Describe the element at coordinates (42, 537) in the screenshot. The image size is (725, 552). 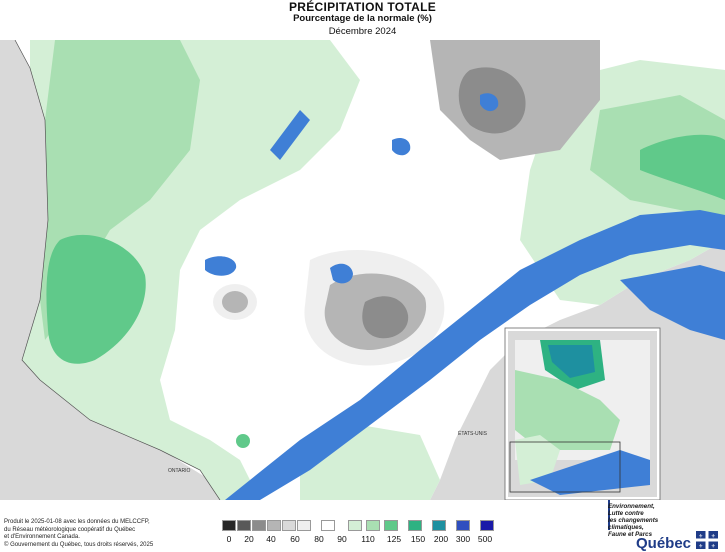
I see `credits-line: et d'Environnement Canada.` at that location.